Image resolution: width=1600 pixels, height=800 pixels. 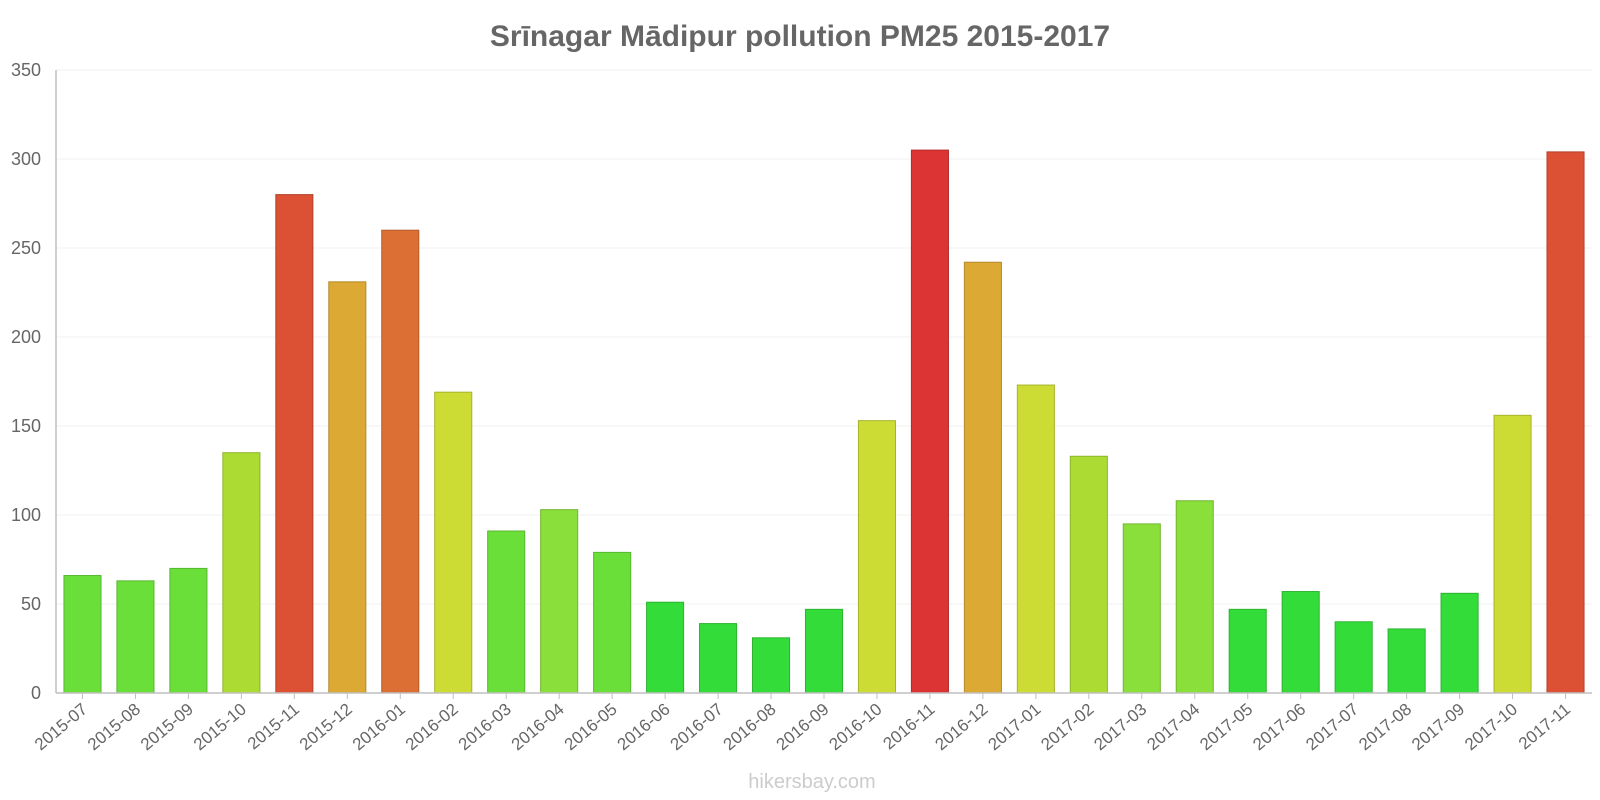 What do you see at coordinates (1491, 727) in the screenshot?
I see `x-tick-label: 2017-10` at bounding box center [1491, 727].